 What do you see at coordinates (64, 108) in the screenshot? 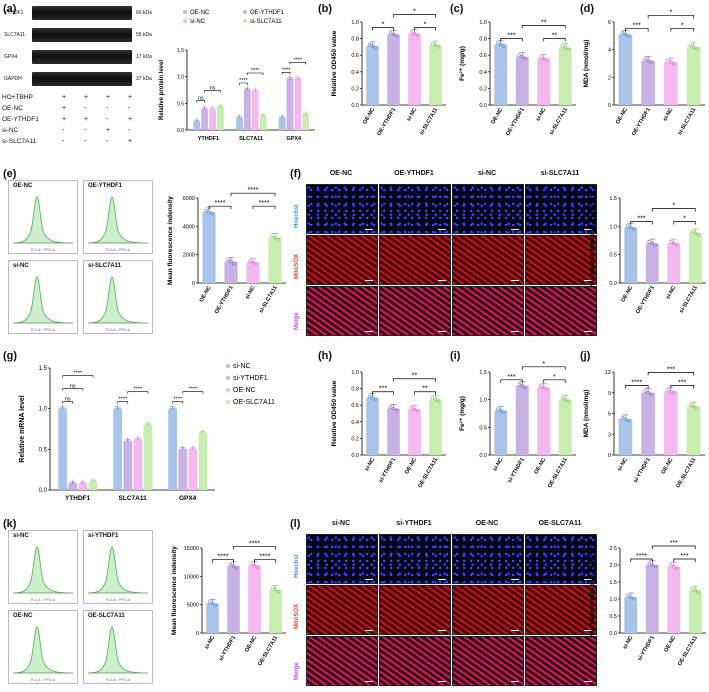
I see `treatment-mark: +` at bounding box center [64, 108].